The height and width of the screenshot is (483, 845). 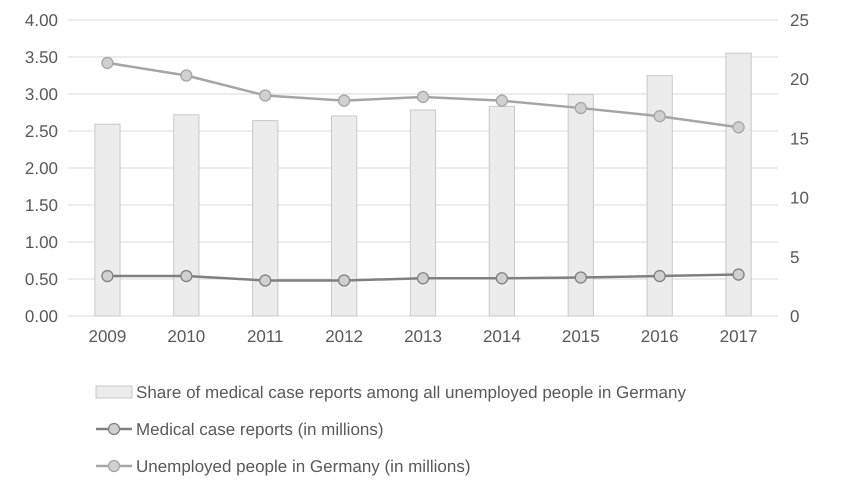 What do you see at coordinates (739, 336) in the screenshot?
I see `x-tick-label: 2017` at bounding box center [739, 336].